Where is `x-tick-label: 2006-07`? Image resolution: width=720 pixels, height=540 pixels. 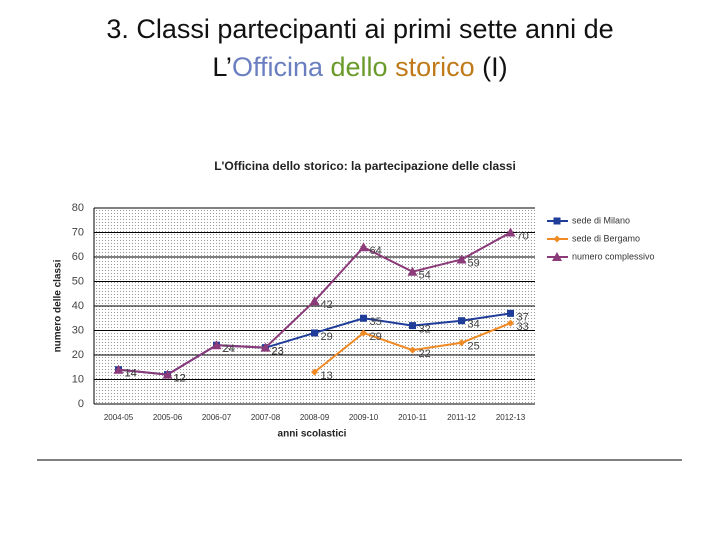 x-tick-label: 2006-07 is located at coordinates (217, 417).